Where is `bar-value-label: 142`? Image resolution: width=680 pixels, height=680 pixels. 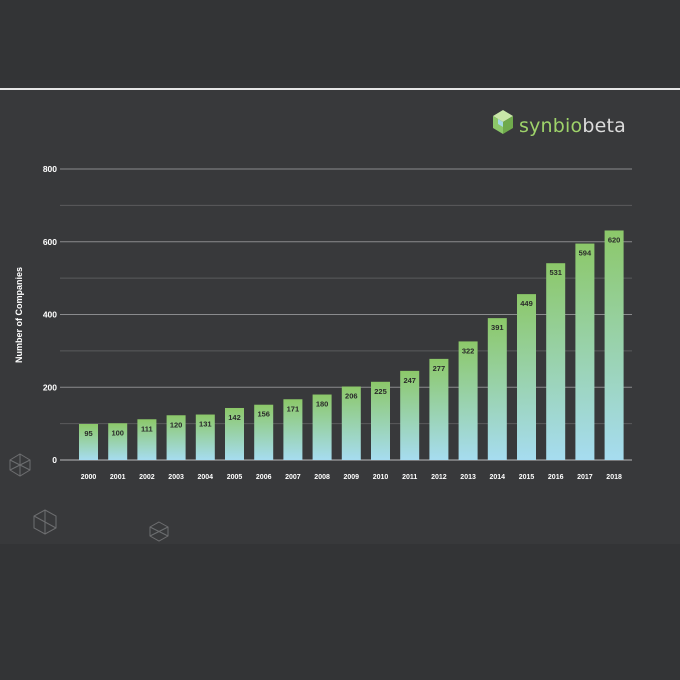
bar-value-label: 142 is located at coordinates (234, 417).